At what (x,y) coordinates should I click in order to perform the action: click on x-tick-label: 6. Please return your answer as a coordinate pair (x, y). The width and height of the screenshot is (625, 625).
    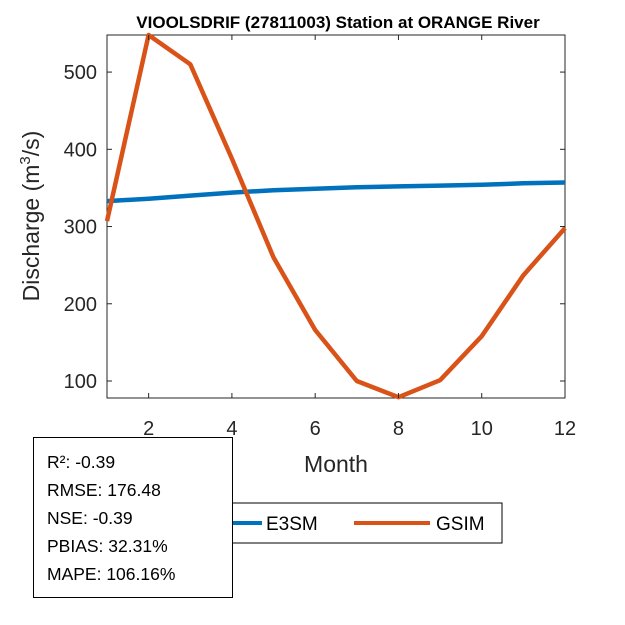
    Looking at the image, I should click on (315, 429).